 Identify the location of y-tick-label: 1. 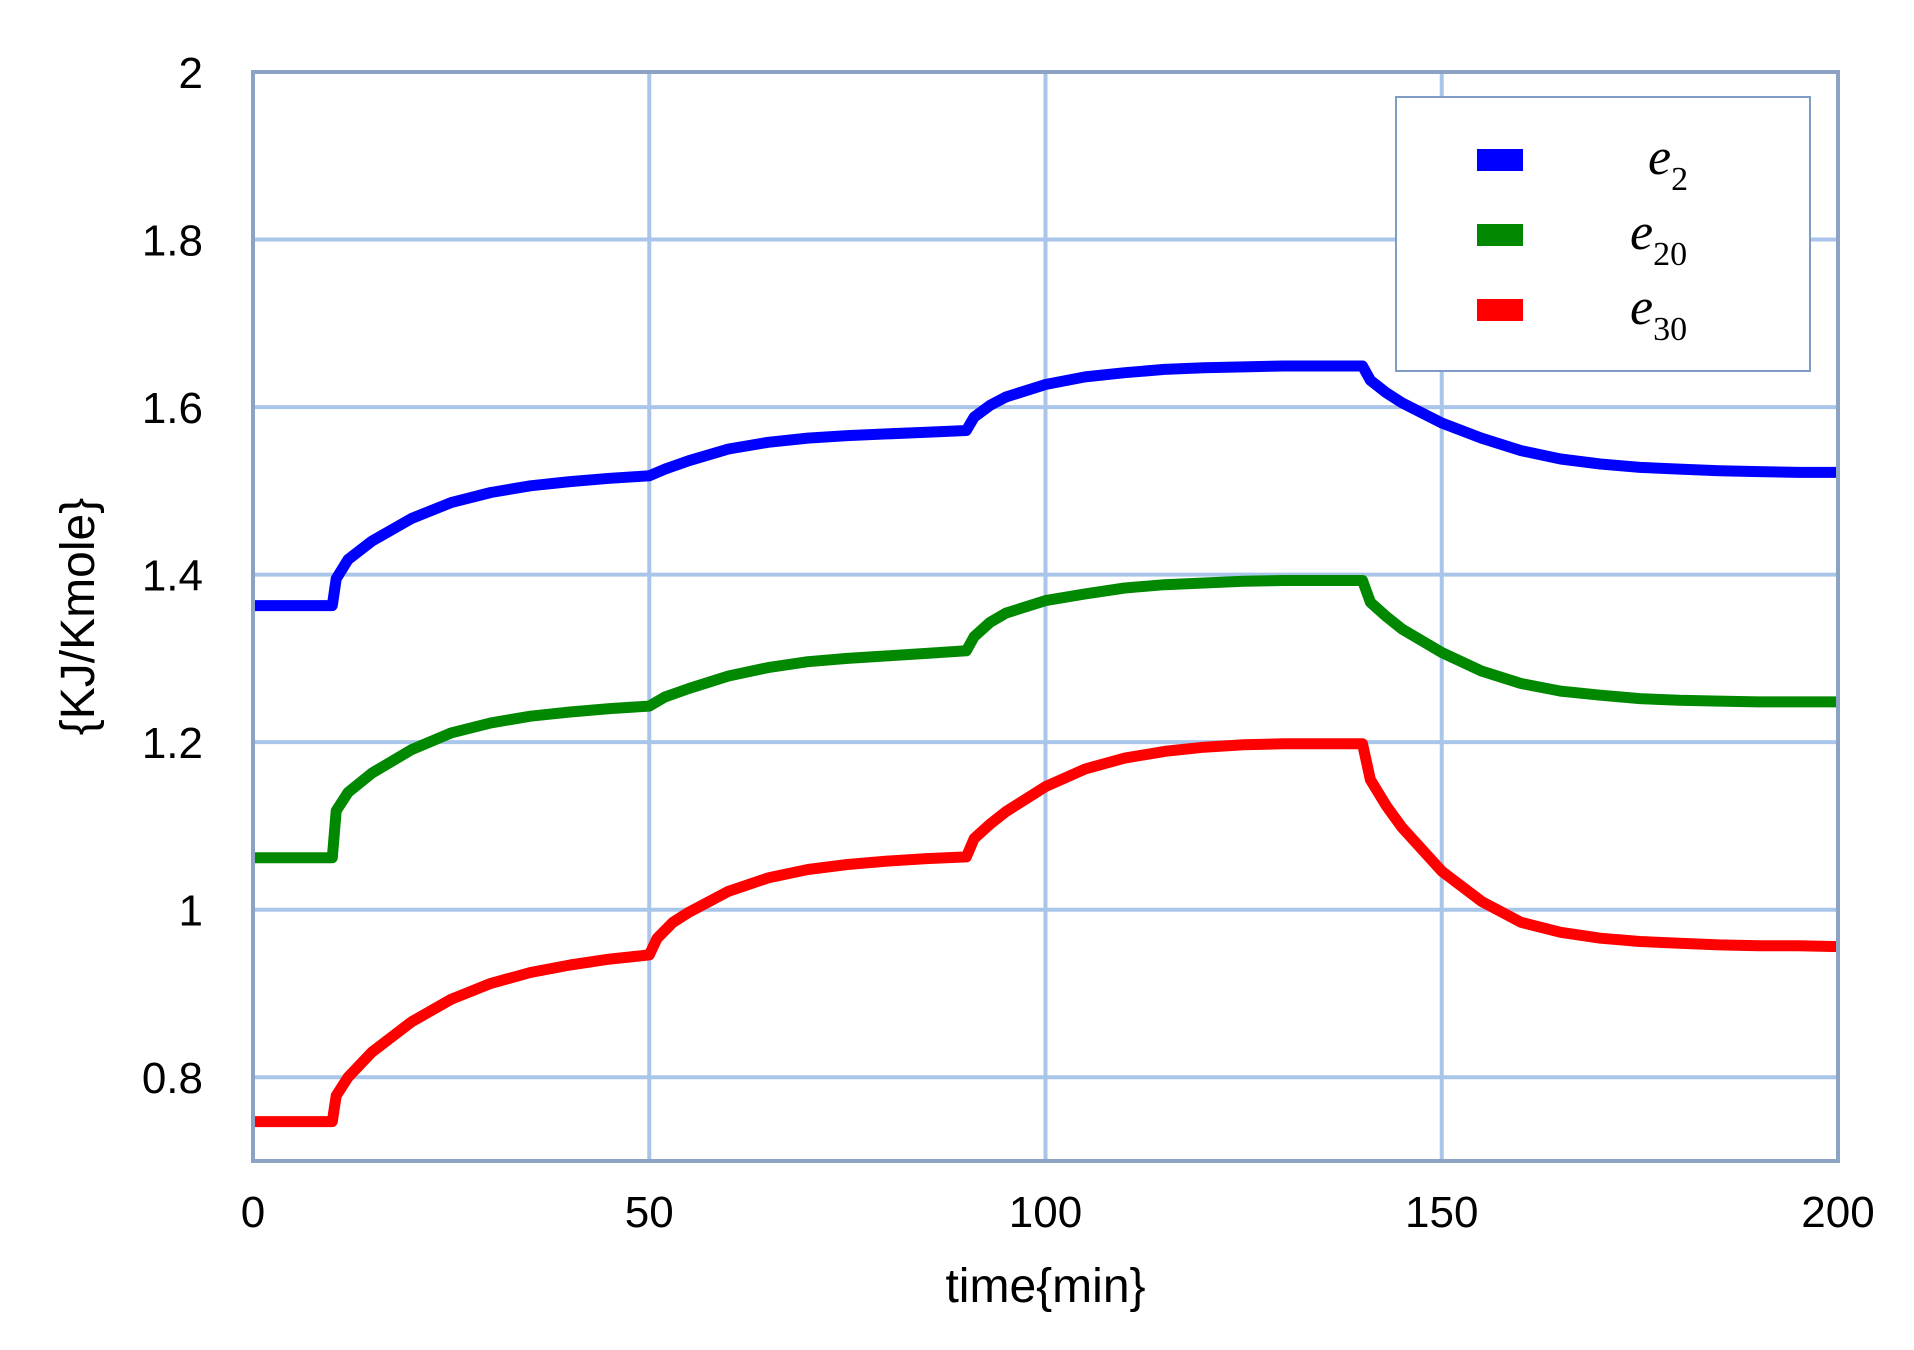
(191, 911).